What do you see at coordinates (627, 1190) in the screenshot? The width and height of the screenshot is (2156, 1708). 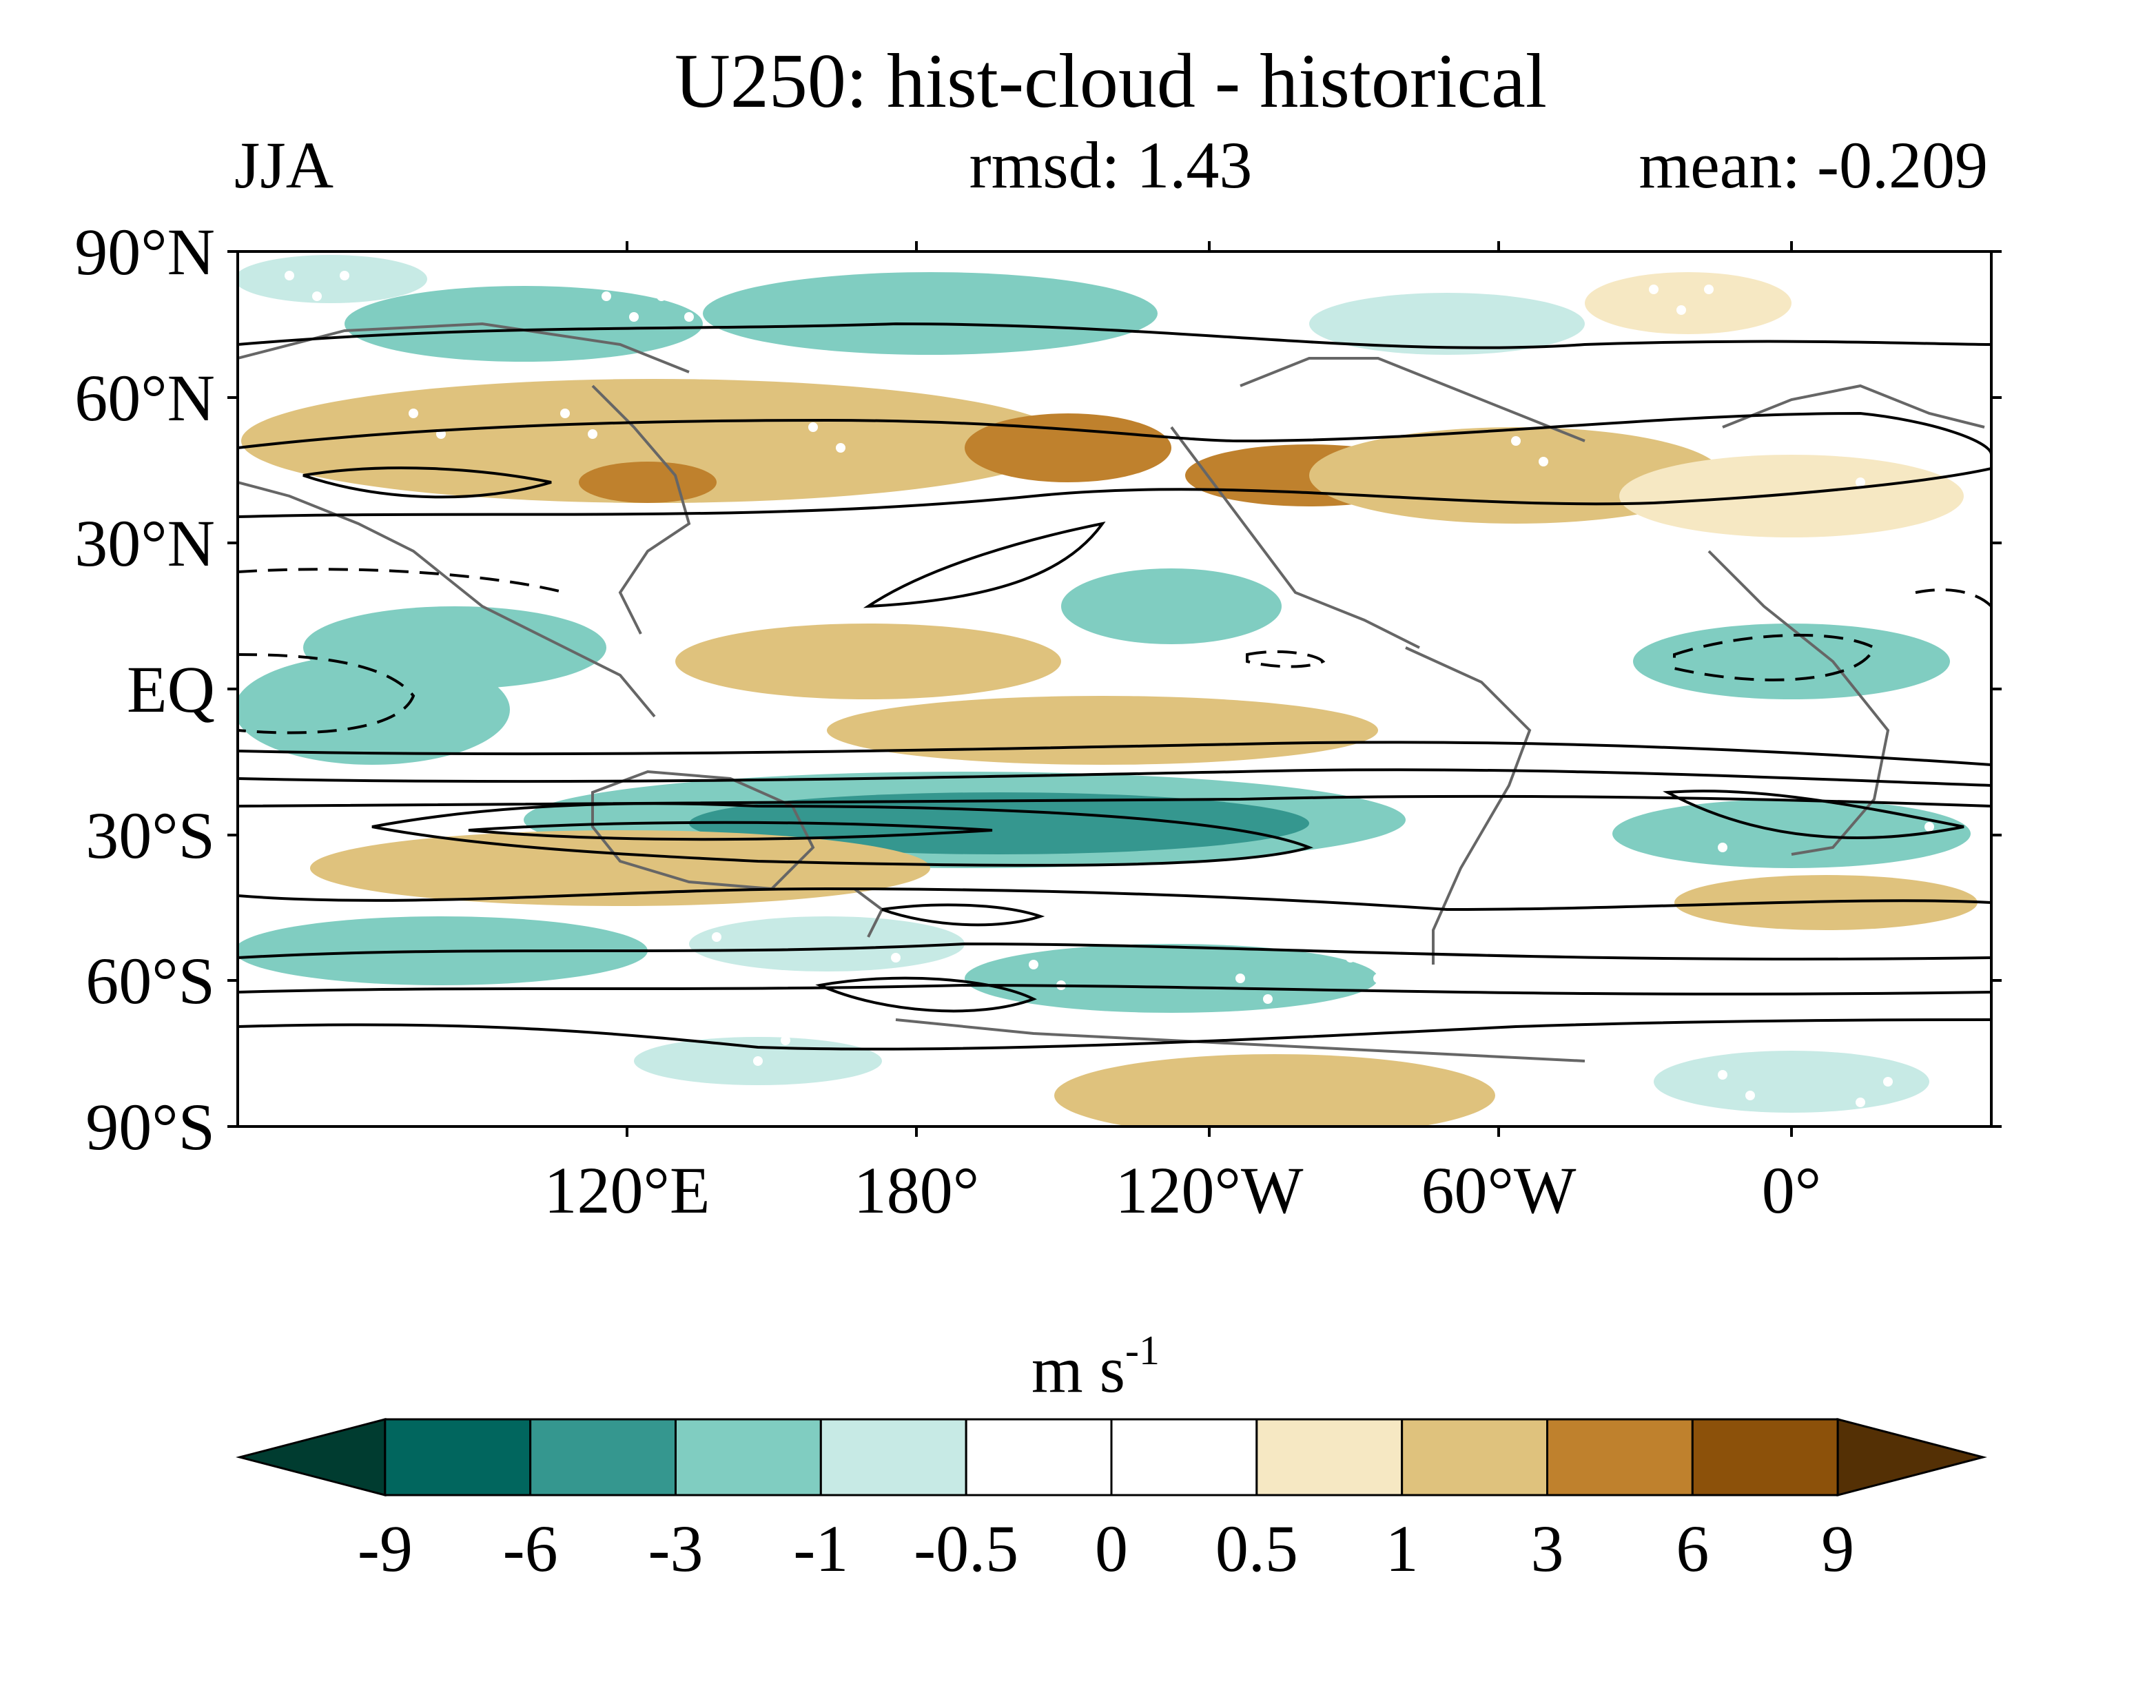 I see `lon-label-120e: 120°E` at bounding box center [627, 1190].